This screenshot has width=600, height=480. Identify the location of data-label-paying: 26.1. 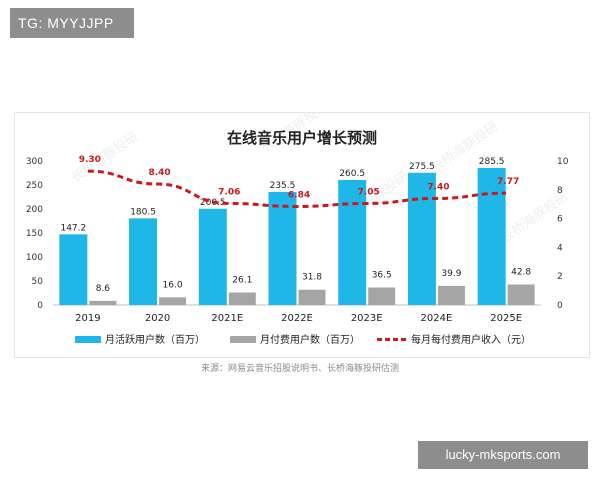
(242, 280).